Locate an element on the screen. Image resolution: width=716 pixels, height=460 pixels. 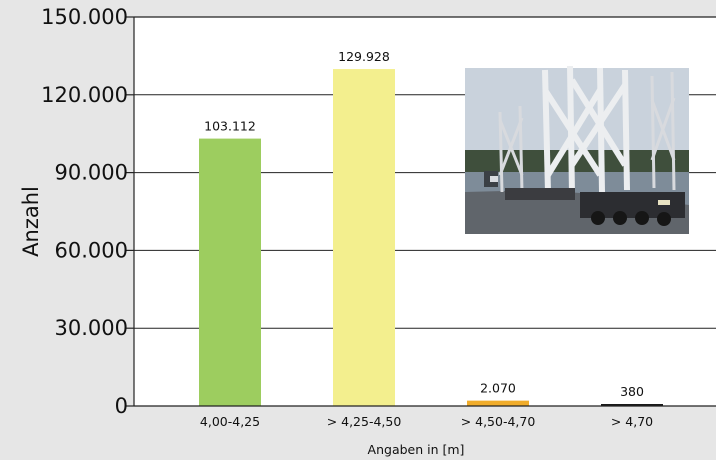
y-tick-label: 30.000 is located at coordinates (91, 328).